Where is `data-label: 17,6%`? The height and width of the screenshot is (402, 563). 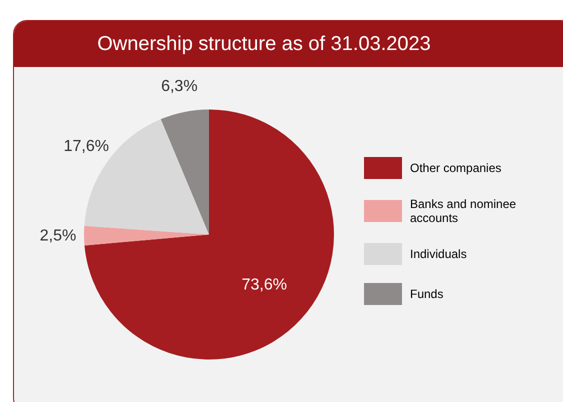 data-label: 17,6% is located at coordinates (86, 146).